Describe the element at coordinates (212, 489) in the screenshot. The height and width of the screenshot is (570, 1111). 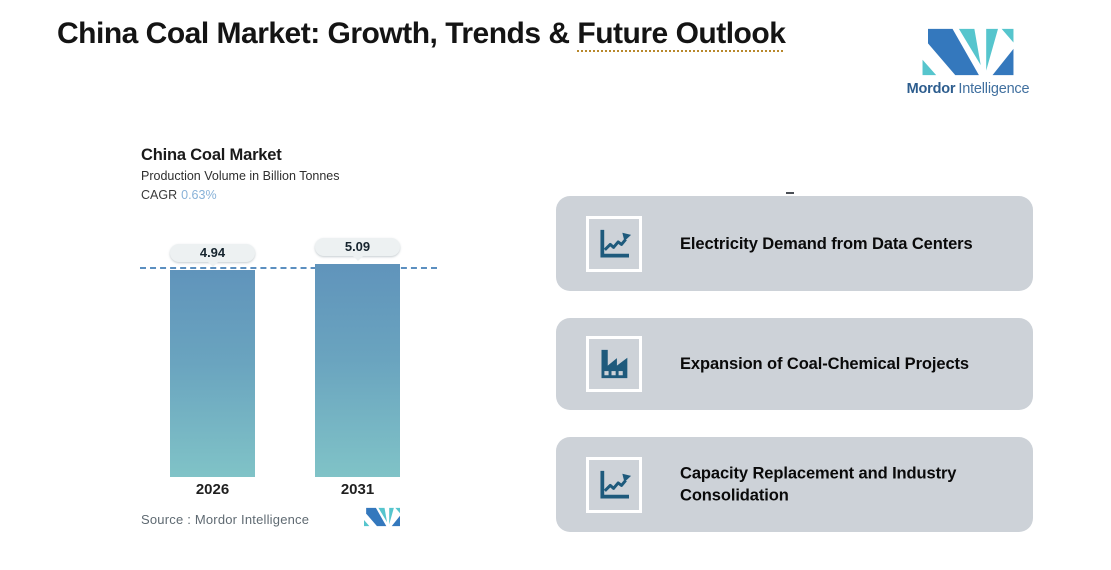
I see `x-axis-label-2026: 2026` at that location.